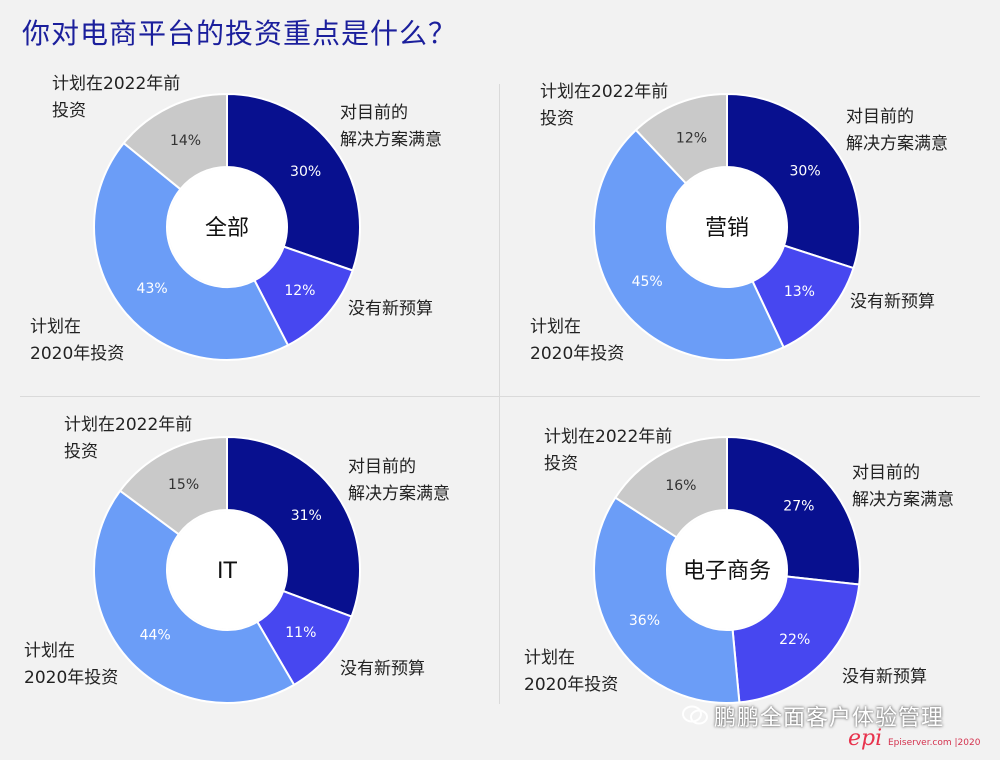 This screenshot has height=760, width=1000. I want to click on chart4-label-no-budget: 没有新预算, so click(884, 677).